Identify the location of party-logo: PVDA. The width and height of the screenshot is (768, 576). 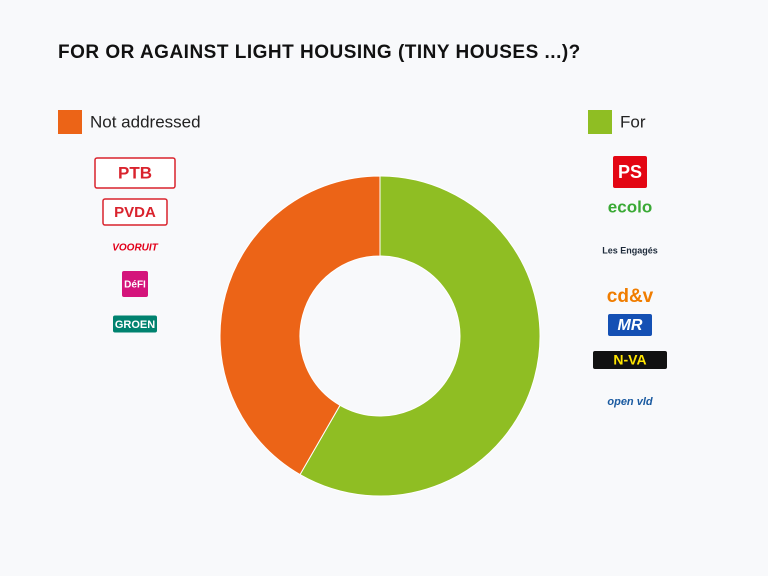
(135, 212).